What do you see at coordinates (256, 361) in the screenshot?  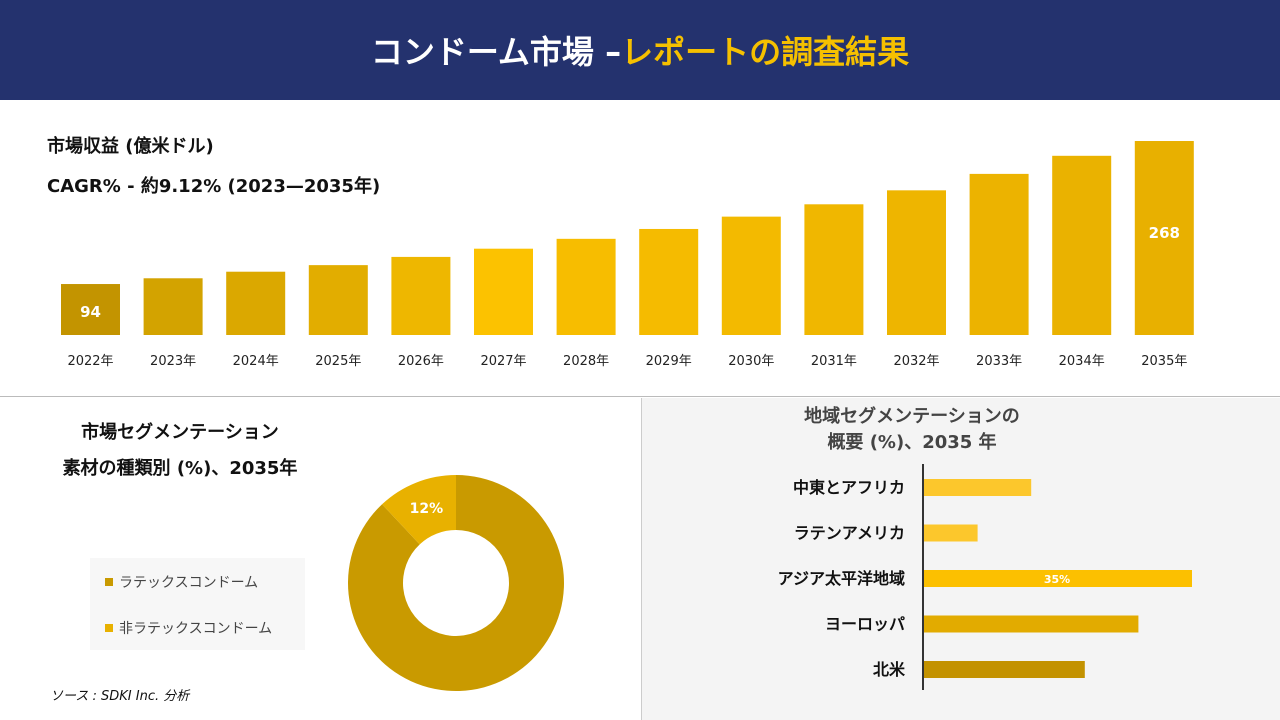 I see `x-tick-label: 2024年` at bounding box center [256, 361].